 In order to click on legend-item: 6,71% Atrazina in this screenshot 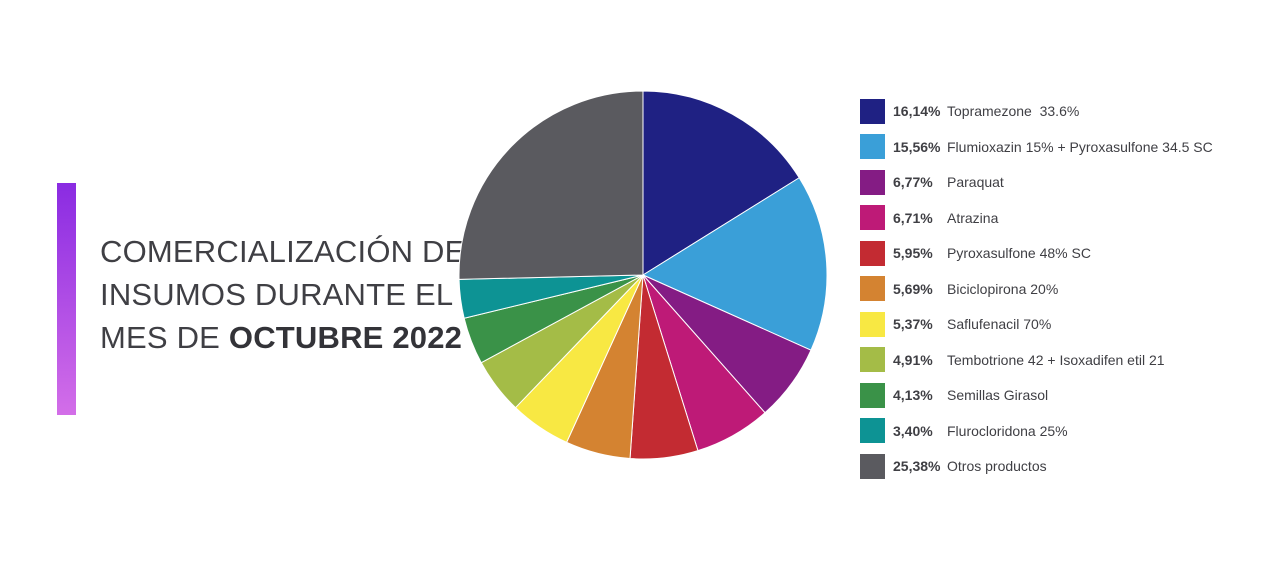, I will do `click(1070, 218)`.